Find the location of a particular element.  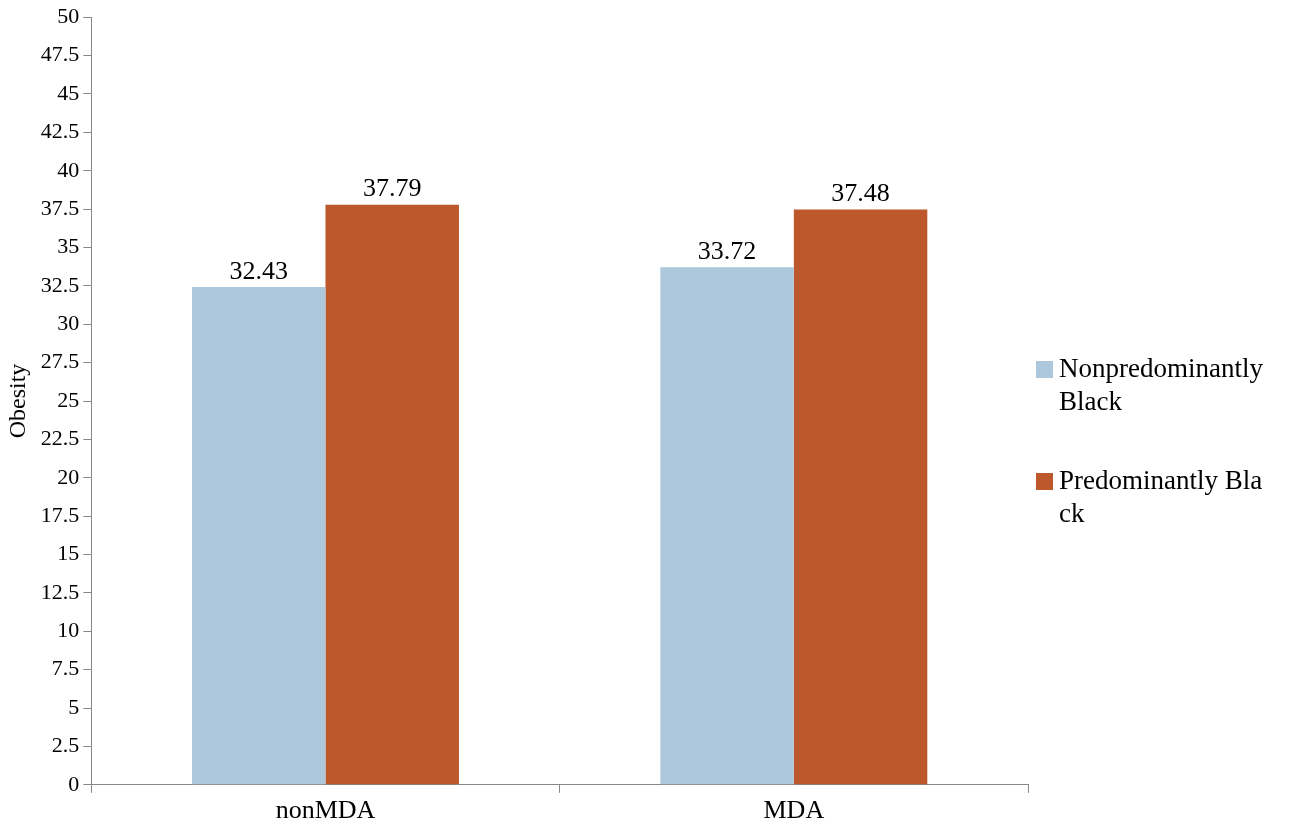

data-label: 33.72 is located at coordinates (727, 250).